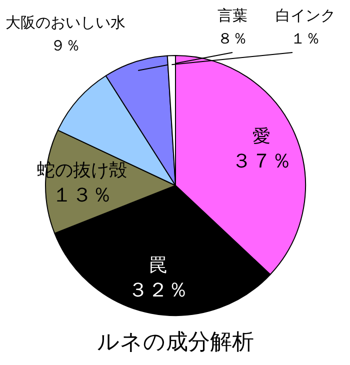 The height and width of the screenshot is (365, 350). What do you see at coordinates (158, 289) in the screenshot?
I see `data-label: ３２％` at bounding box center [158, 289].